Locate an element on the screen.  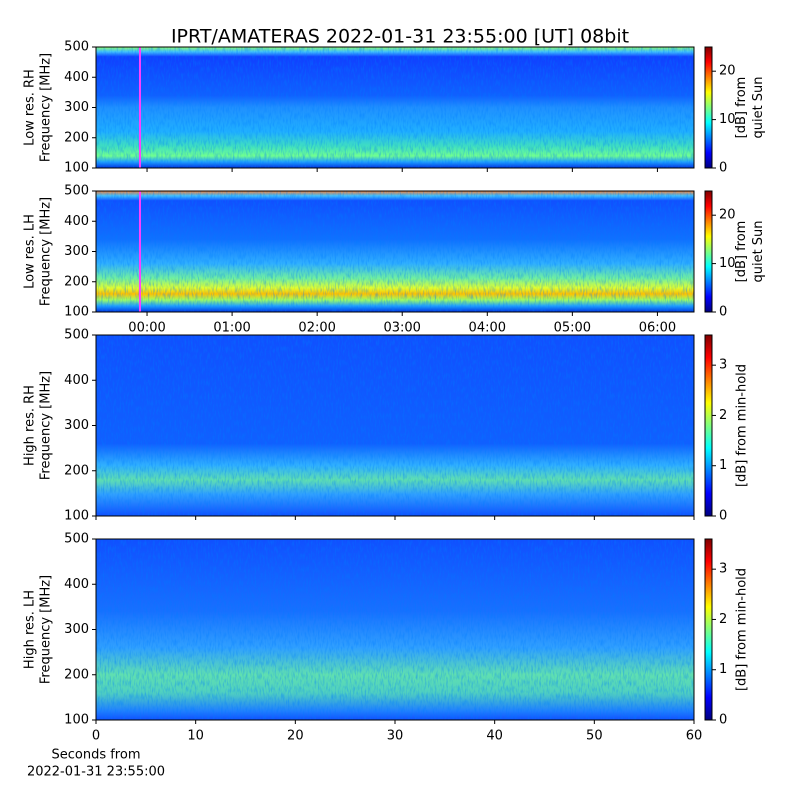
x-tick-label: 02:00 is located at coordinates (316, 328).